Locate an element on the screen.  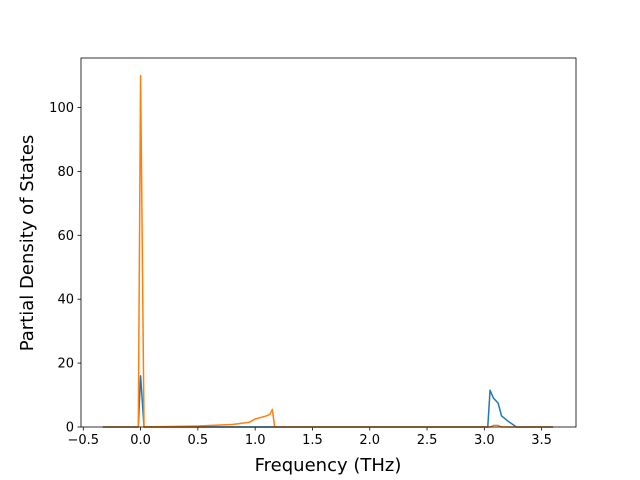
x-axis-label: Frequency (THz) is located at coordinates (328, 465).